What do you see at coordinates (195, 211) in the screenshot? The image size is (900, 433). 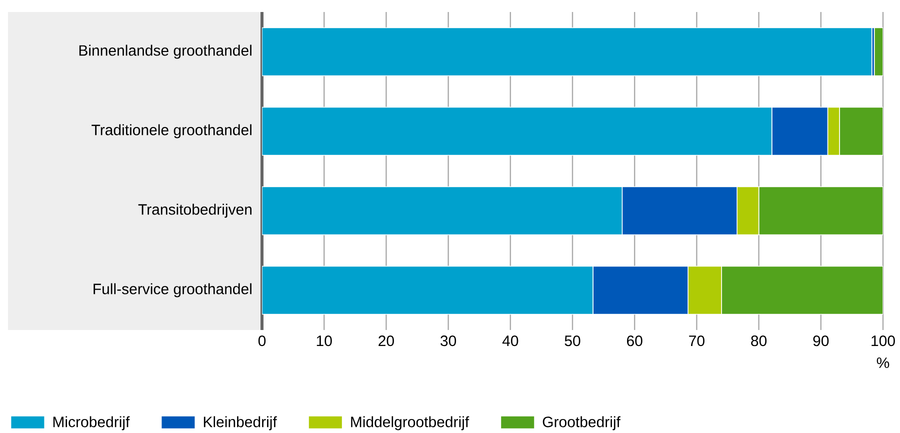 I see `y-tick-label: Transitobedrijven` at bounding box center [195, 211].